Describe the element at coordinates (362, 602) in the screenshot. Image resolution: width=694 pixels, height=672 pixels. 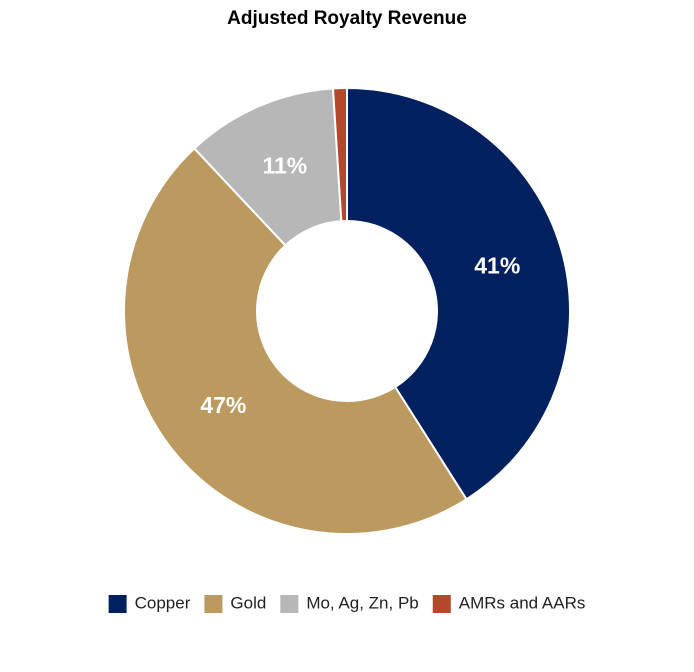
I see `legend-label: Mo, Ag, Zn, Pb` at that location.